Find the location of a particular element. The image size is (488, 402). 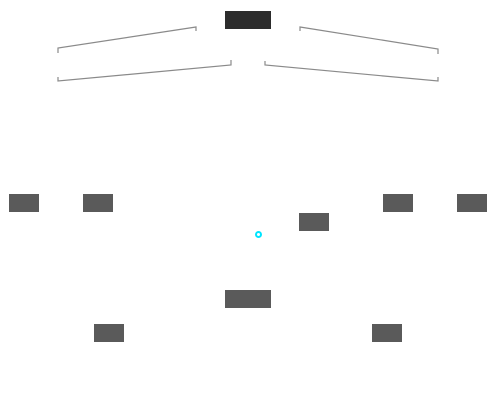

node-root is located at coordinates (248, 20).